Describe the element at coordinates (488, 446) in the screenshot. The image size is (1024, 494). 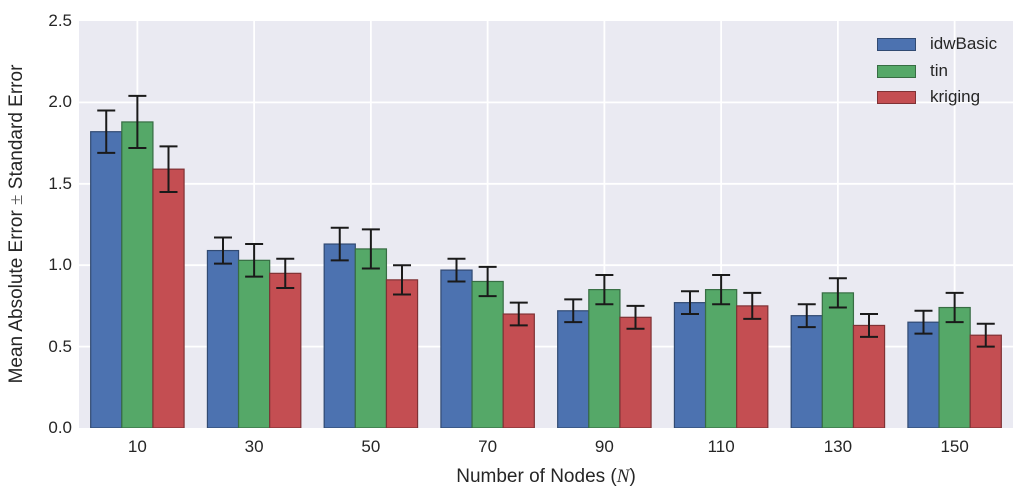
I see `x-tick-label: 70` at that location.